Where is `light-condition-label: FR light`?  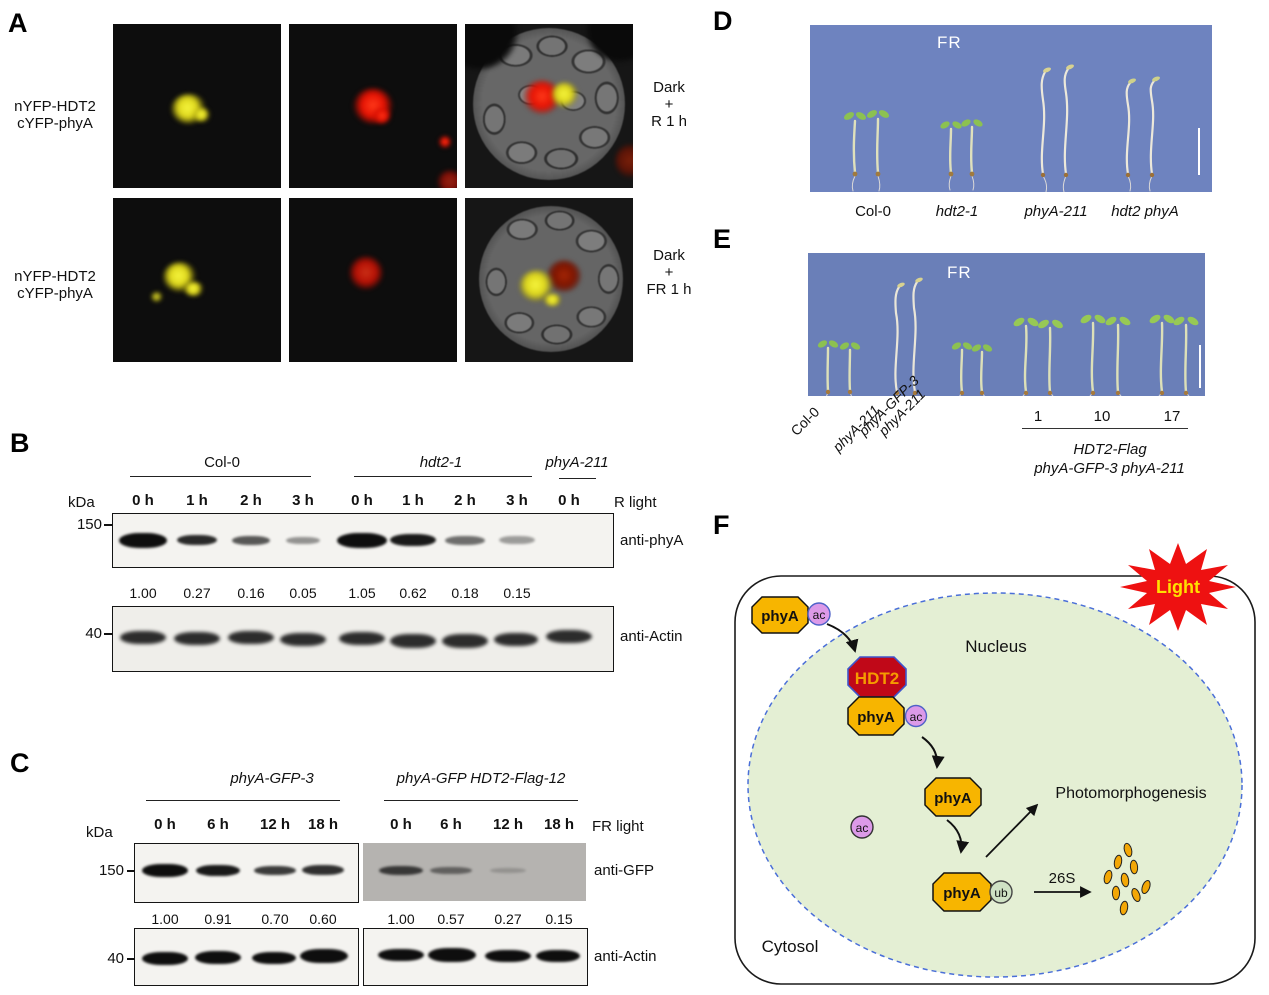
light-condition-label: FR light is located at coordinates (618, 826).